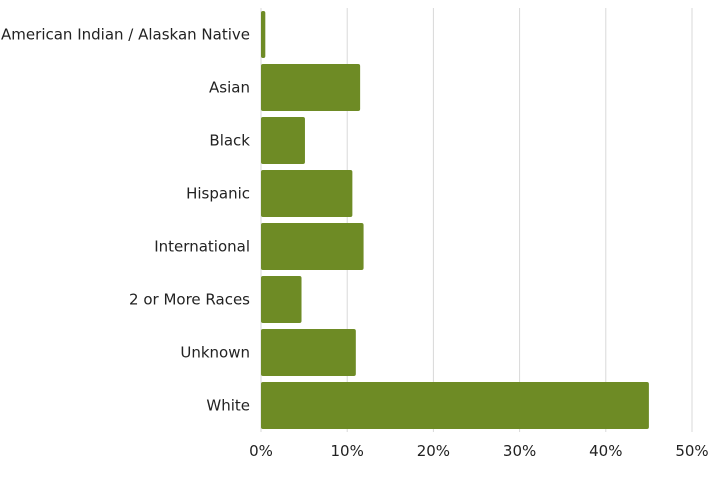 This screenshot has width=720, height=504. What do you see at coordinates (479, 451) in the screenshot?
I see `x-tick-labels: 0% 10% 20% 30% 40% 50%` at bounding box center [479, 451].